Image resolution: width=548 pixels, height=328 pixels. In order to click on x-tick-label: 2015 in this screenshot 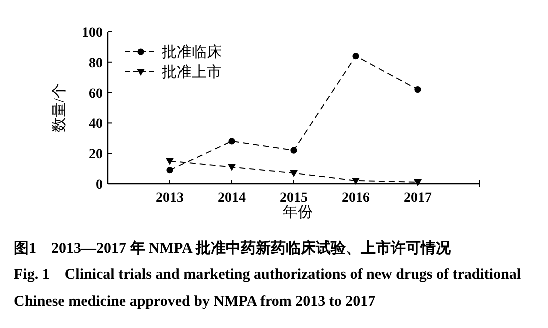, I will do `click(294, 198)`.